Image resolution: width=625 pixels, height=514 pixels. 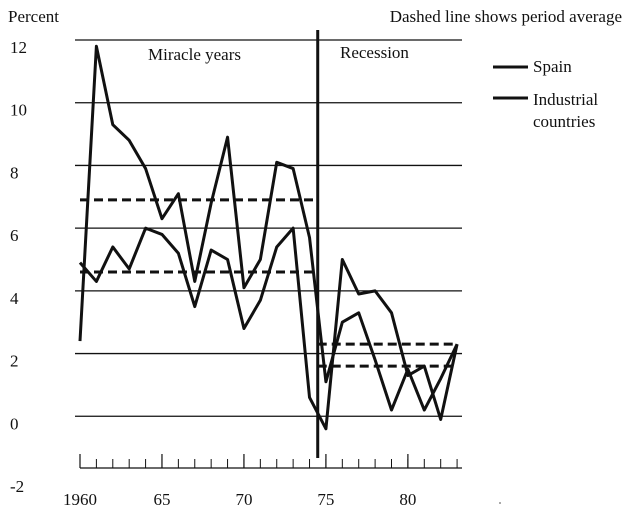 What do you see at coordinates (194, 54) in the screenshot?
I see `annotation: Miracle years` at bounding box center [194, 54].